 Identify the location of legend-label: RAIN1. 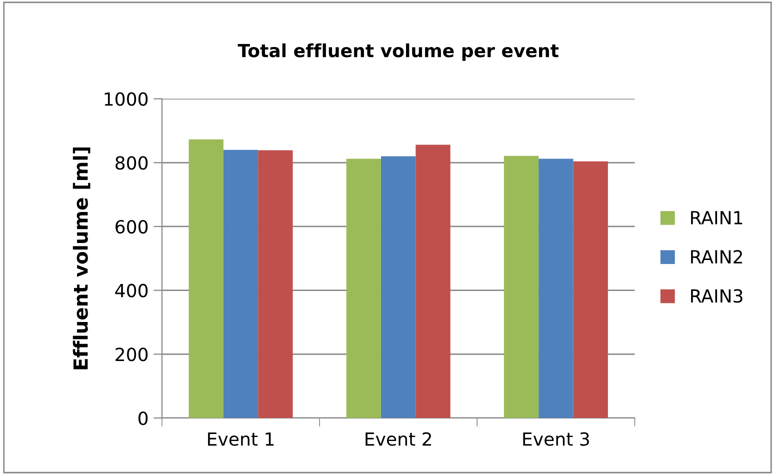
(716, 217).